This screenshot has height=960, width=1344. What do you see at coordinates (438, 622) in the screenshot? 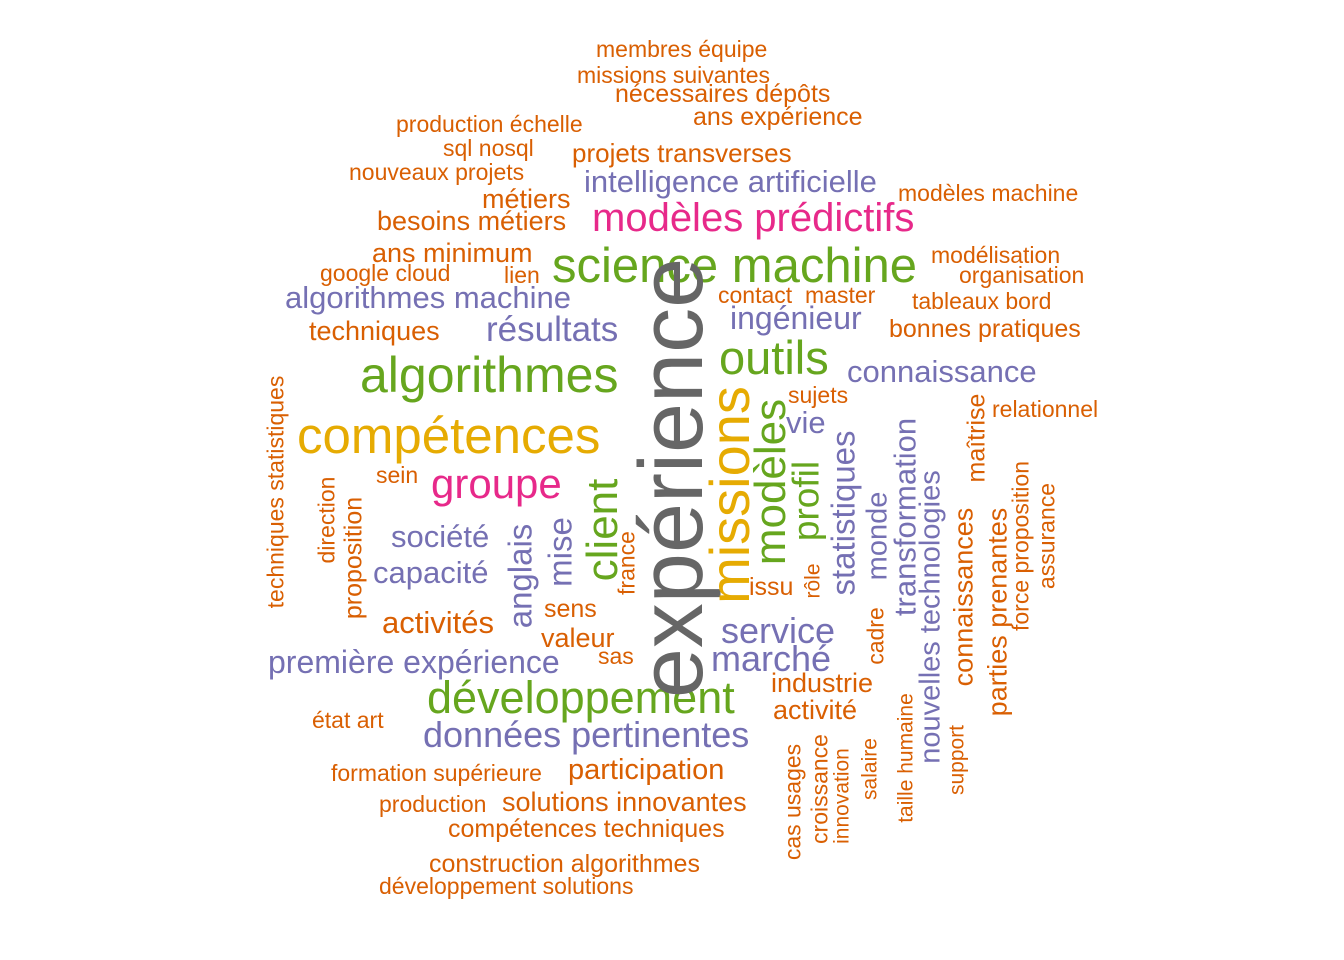
I see `word: activités` at bounding box center [438, 622].